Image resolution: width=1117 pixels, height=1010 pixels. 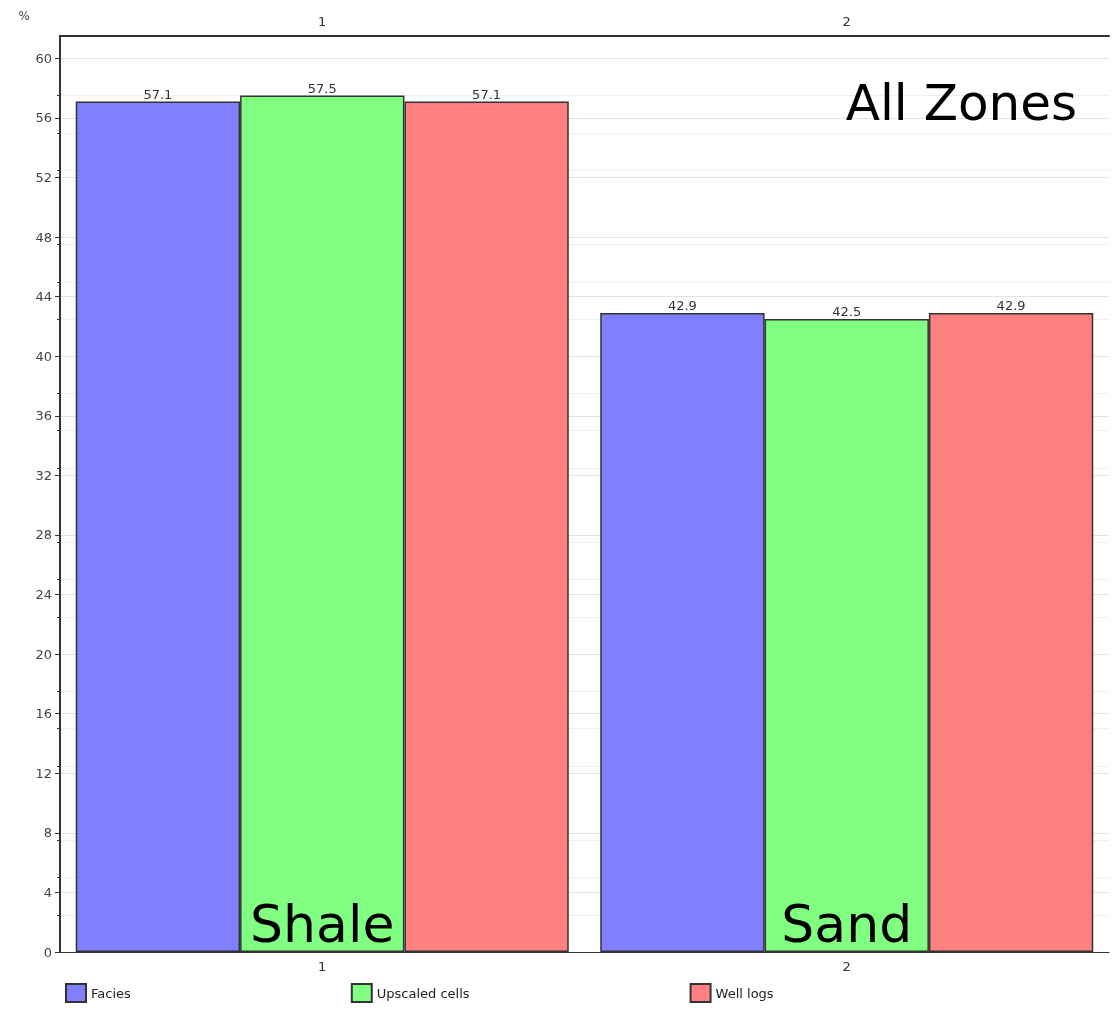 I want to click on category-label: 2, so click(x=846, y=21).